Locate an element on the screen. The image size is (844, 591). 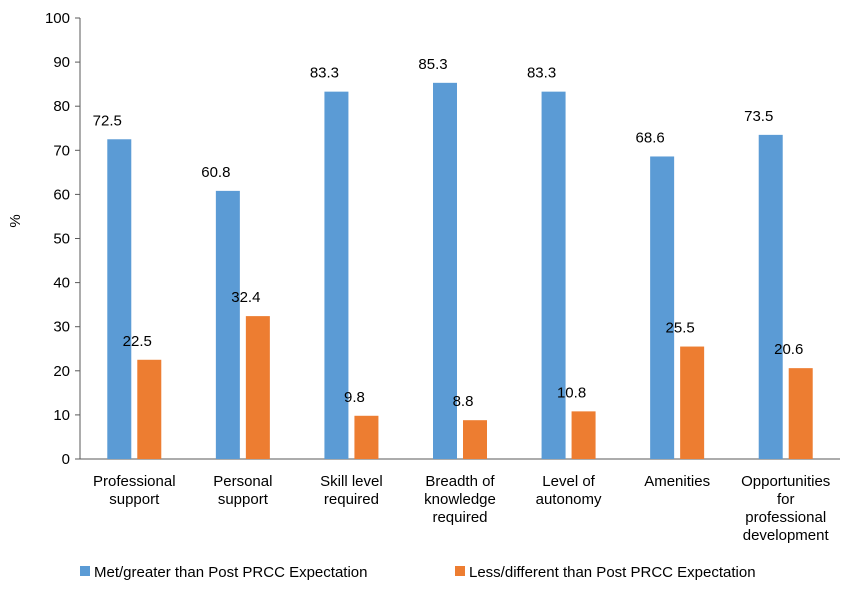
y-tick-label: 90 is located at coordinates (61, 62).